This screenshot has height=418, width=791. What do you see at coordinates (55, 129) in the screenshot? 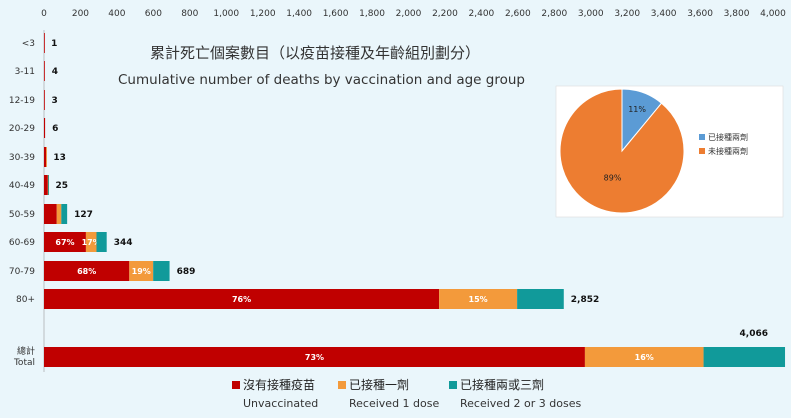
I see `bar-total-label: 6` at bounding box center [55, 129].